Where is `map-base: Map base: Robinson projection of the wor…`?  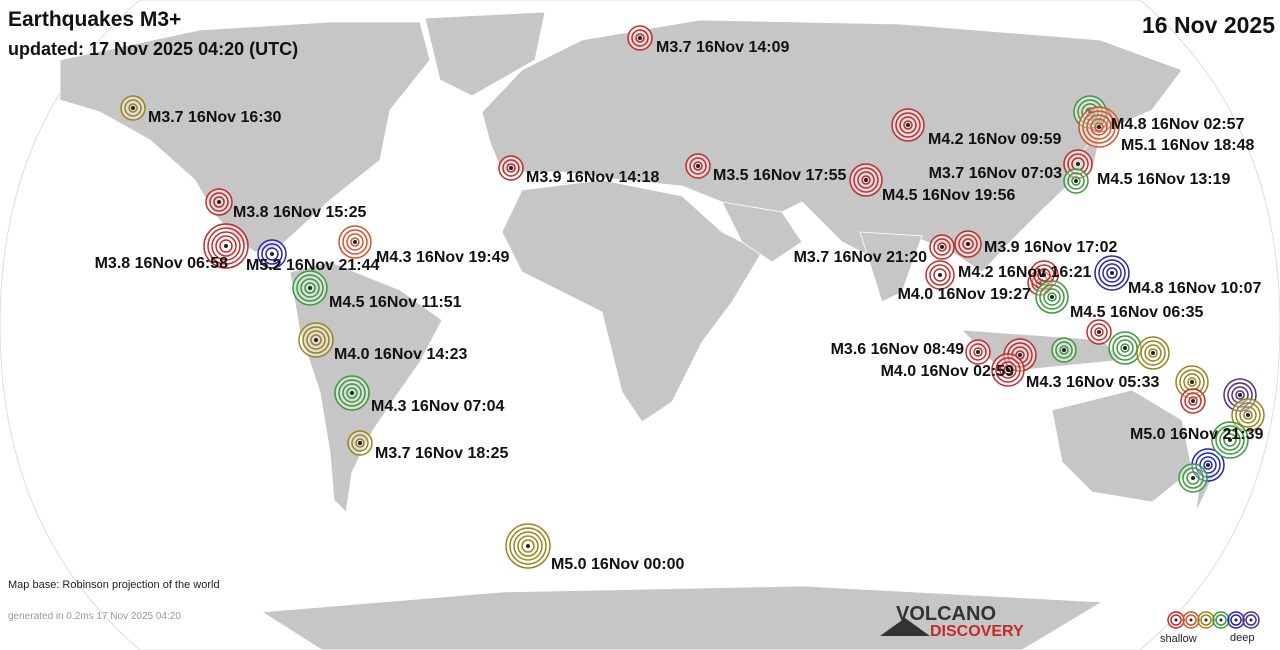 map-base: Map base: Robinson projection of the wor… is located at coordinates (114, 585).